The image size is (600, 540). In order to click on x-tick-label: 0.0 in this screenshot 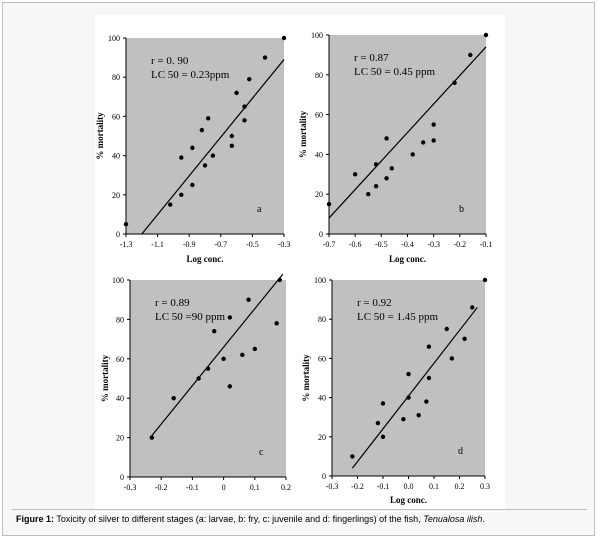, I will do `click(409, 486)`.